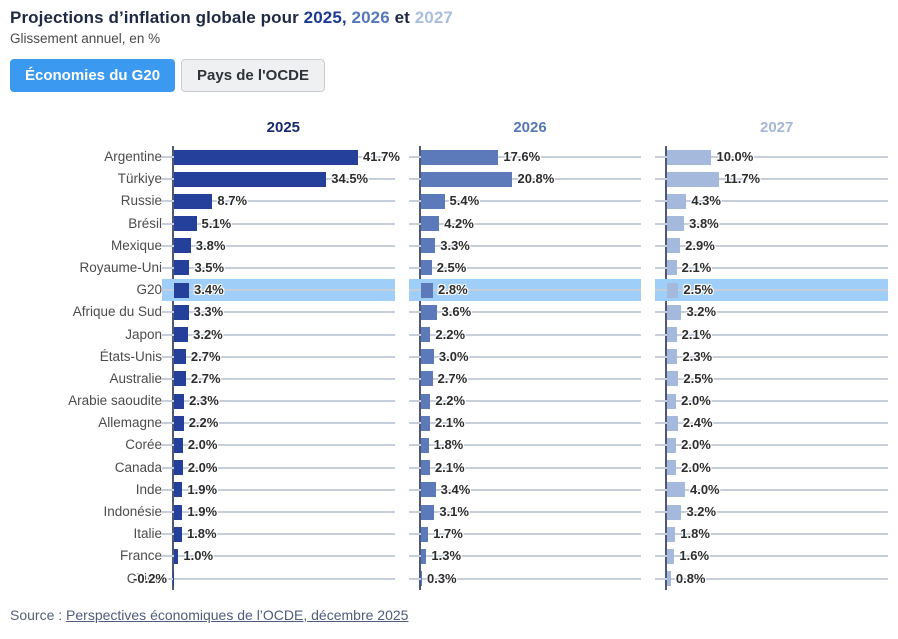 Image resolution: width=898 pixels, height=639 pixels. Describe the element at coordinates (143, 334) in the screenshot. I see `category-label: Japon` at that location.